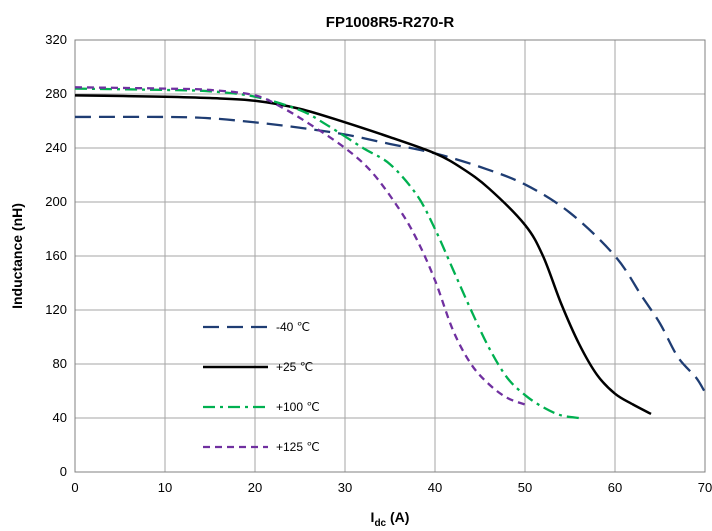  I want to click on y-tick-label-4: 160, so click(56, 255).